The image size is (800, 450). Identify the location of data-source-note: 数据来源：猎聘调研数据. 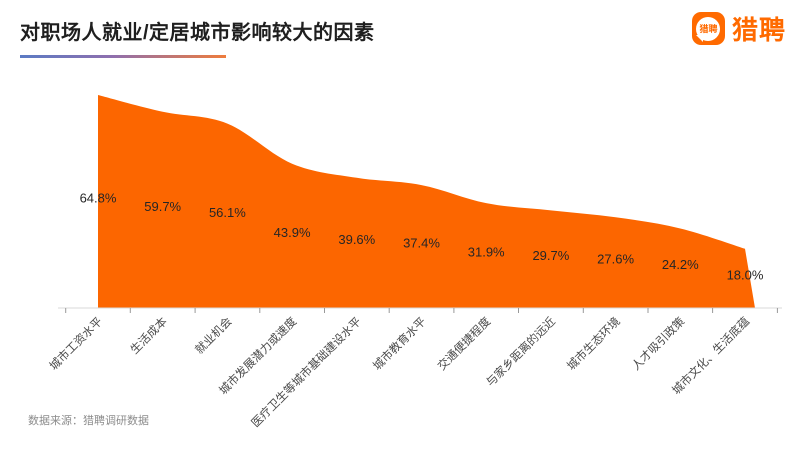
(88, 421).